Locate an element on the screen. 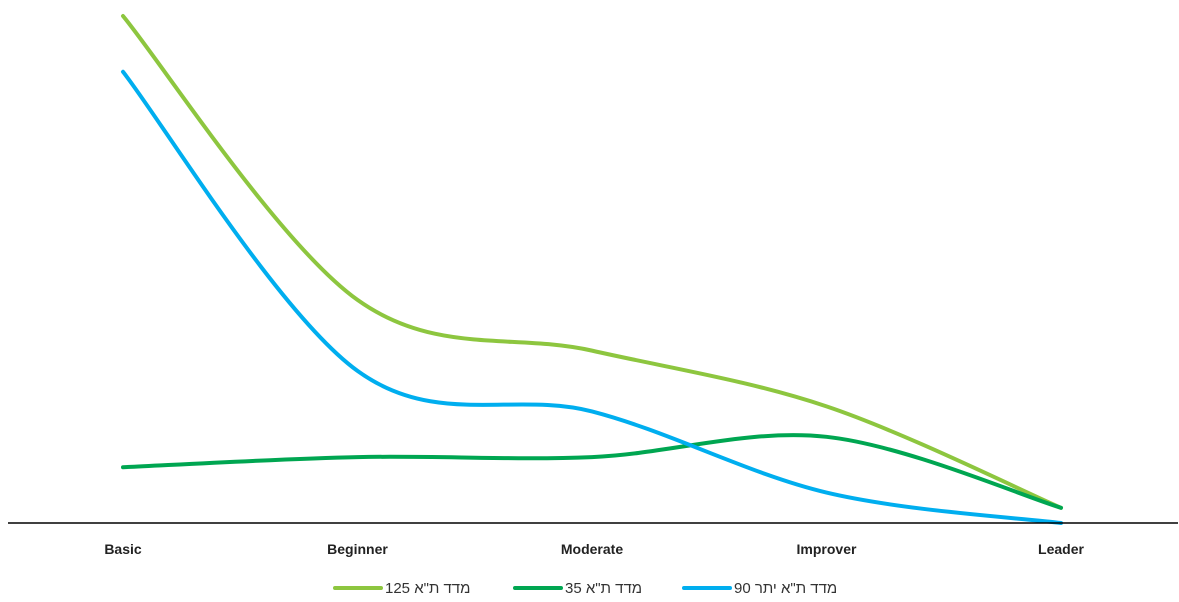  legend: מדד ת"א 125 מדד ת"א 35 מדד ת"א יתר 90 is located at coordinates (585, 588).